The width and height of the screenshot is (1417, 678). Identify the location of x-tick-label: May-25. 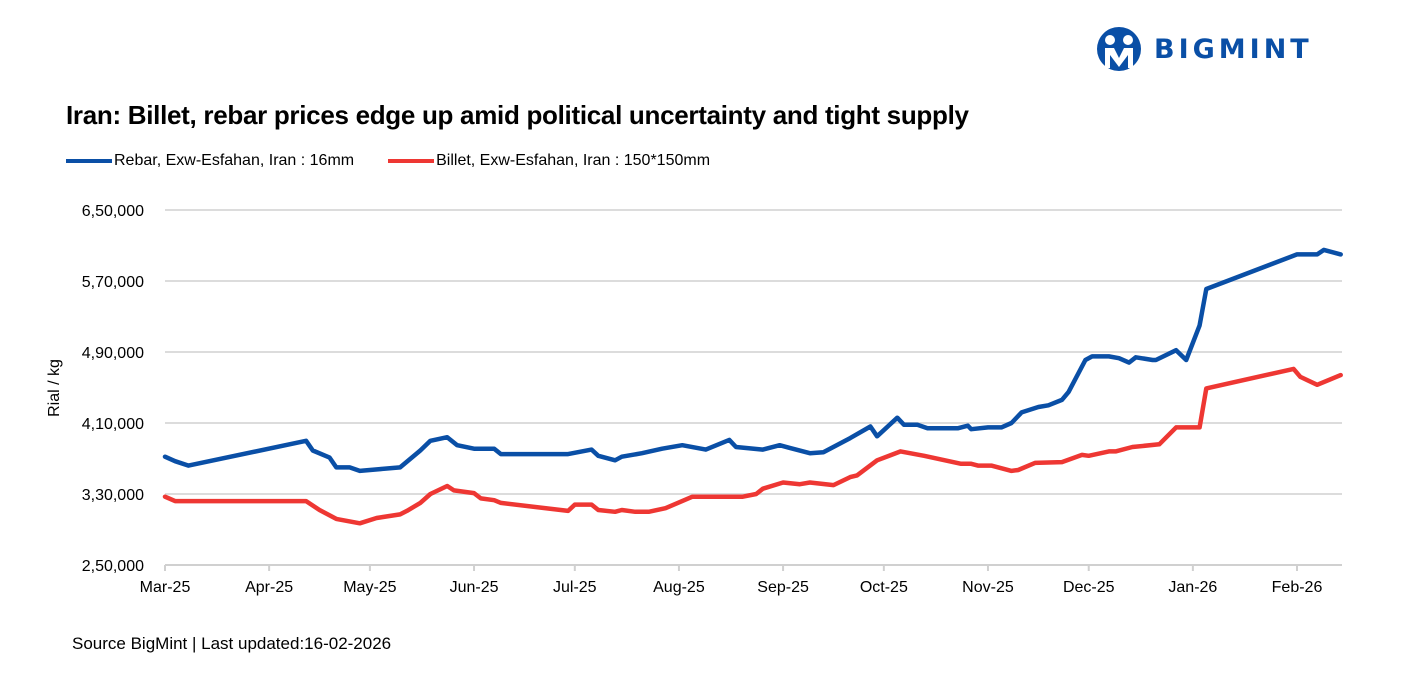
(369, 587).